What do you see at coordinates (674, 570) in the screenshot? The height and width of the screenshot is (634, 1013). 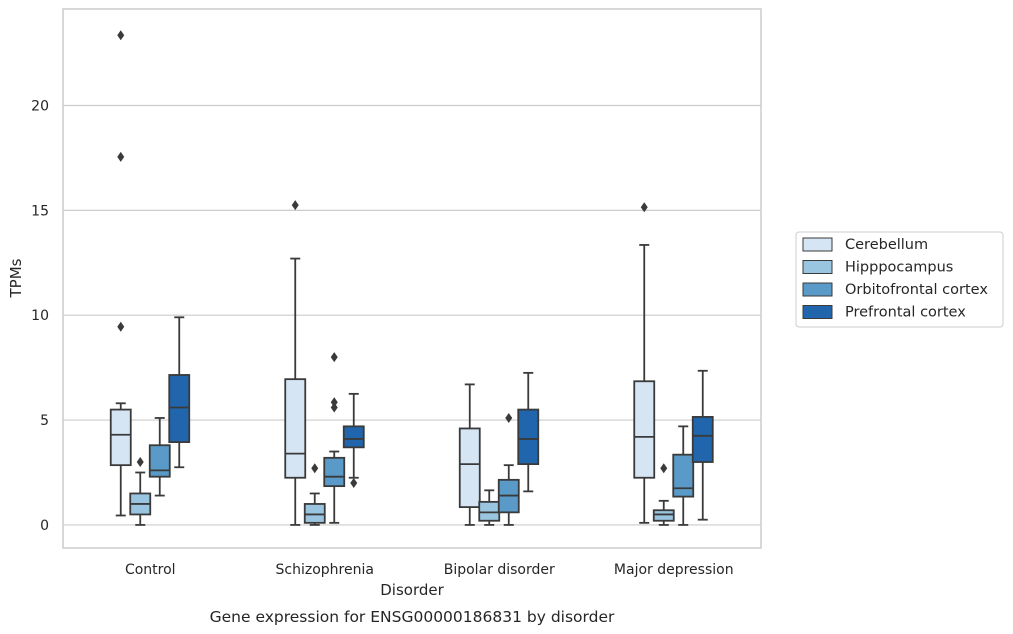 I see `x-tick-label: Major depression` at bounding box center [674, 570].